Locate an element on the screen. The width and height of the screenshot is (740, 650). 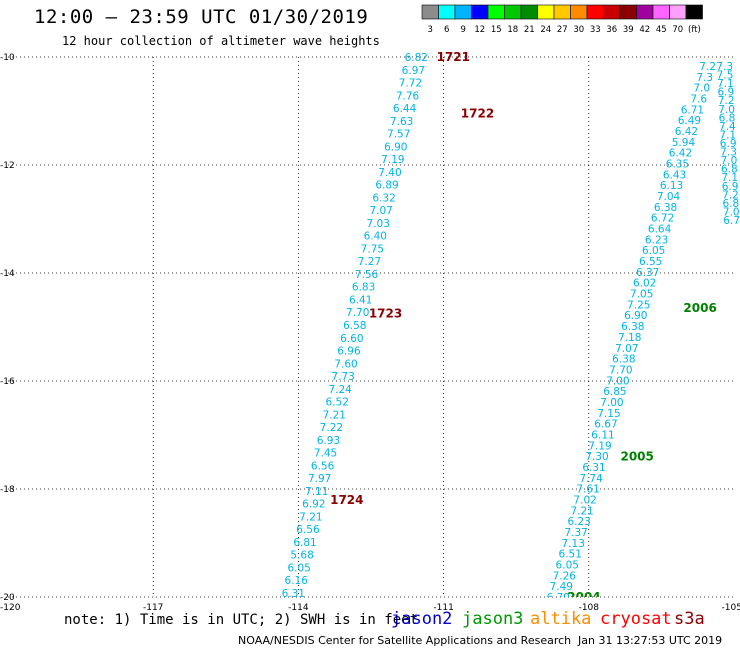
wave-height-value: 7.18 is located at coordinates (629, 338).